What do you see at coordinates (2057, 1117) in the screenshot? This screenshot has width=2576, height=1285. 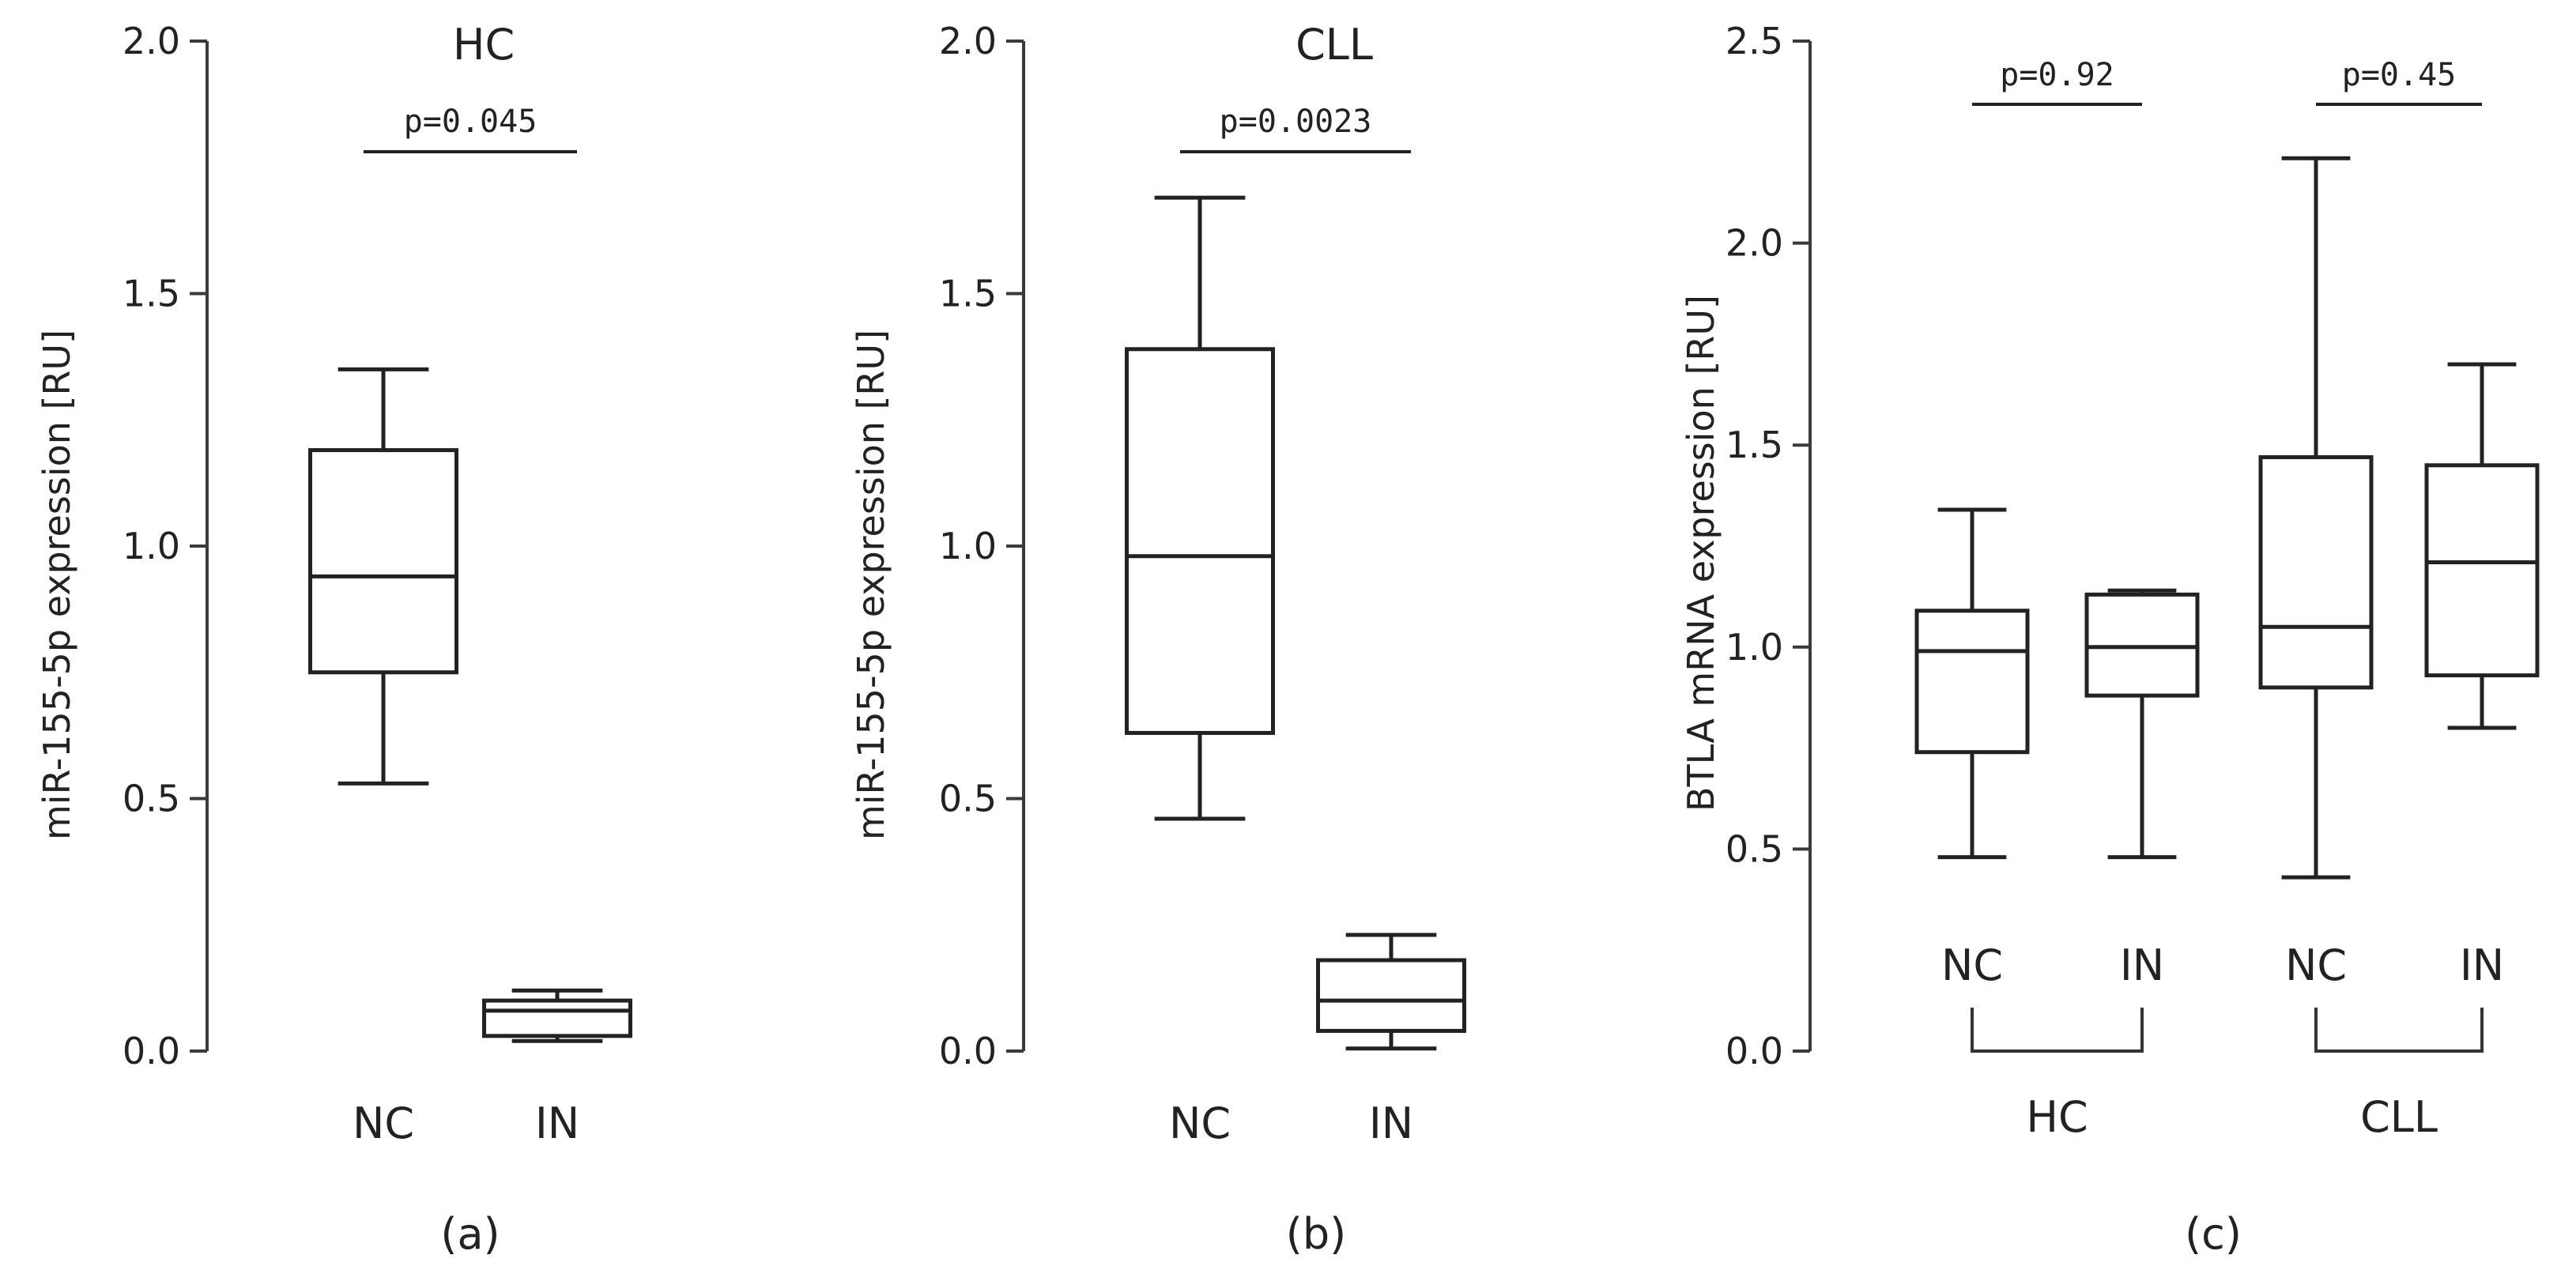 I see `group-label: HC` at bounding box center [2057, 1117].